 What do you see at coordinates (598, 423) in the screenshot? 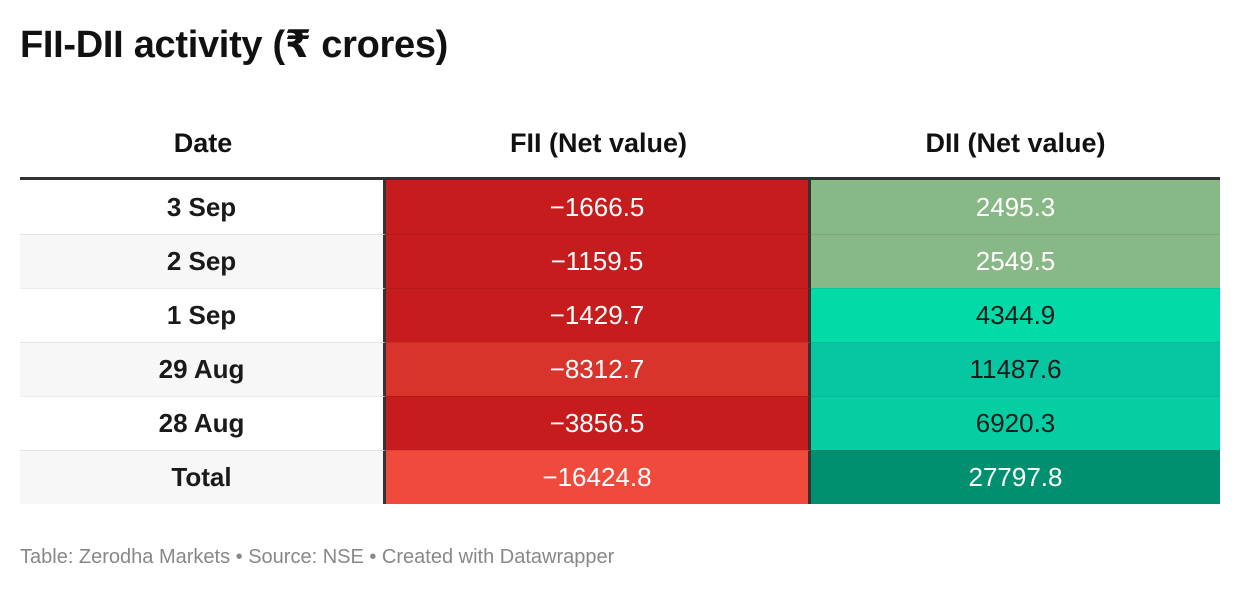
I see `fii-value-cell: −3856.5` at bounding box center [598, 423].